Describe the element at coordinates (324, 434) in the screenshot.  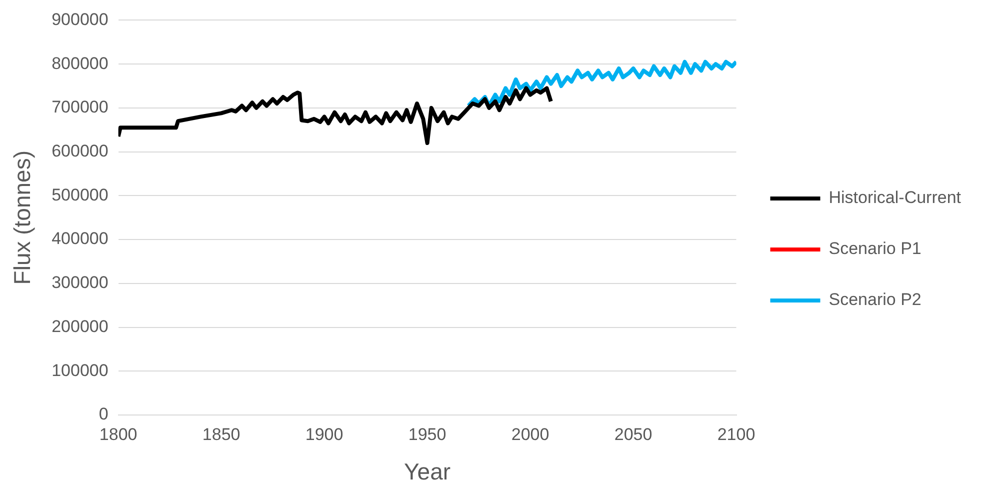
I see `x-tick-label: 1900` at that location.